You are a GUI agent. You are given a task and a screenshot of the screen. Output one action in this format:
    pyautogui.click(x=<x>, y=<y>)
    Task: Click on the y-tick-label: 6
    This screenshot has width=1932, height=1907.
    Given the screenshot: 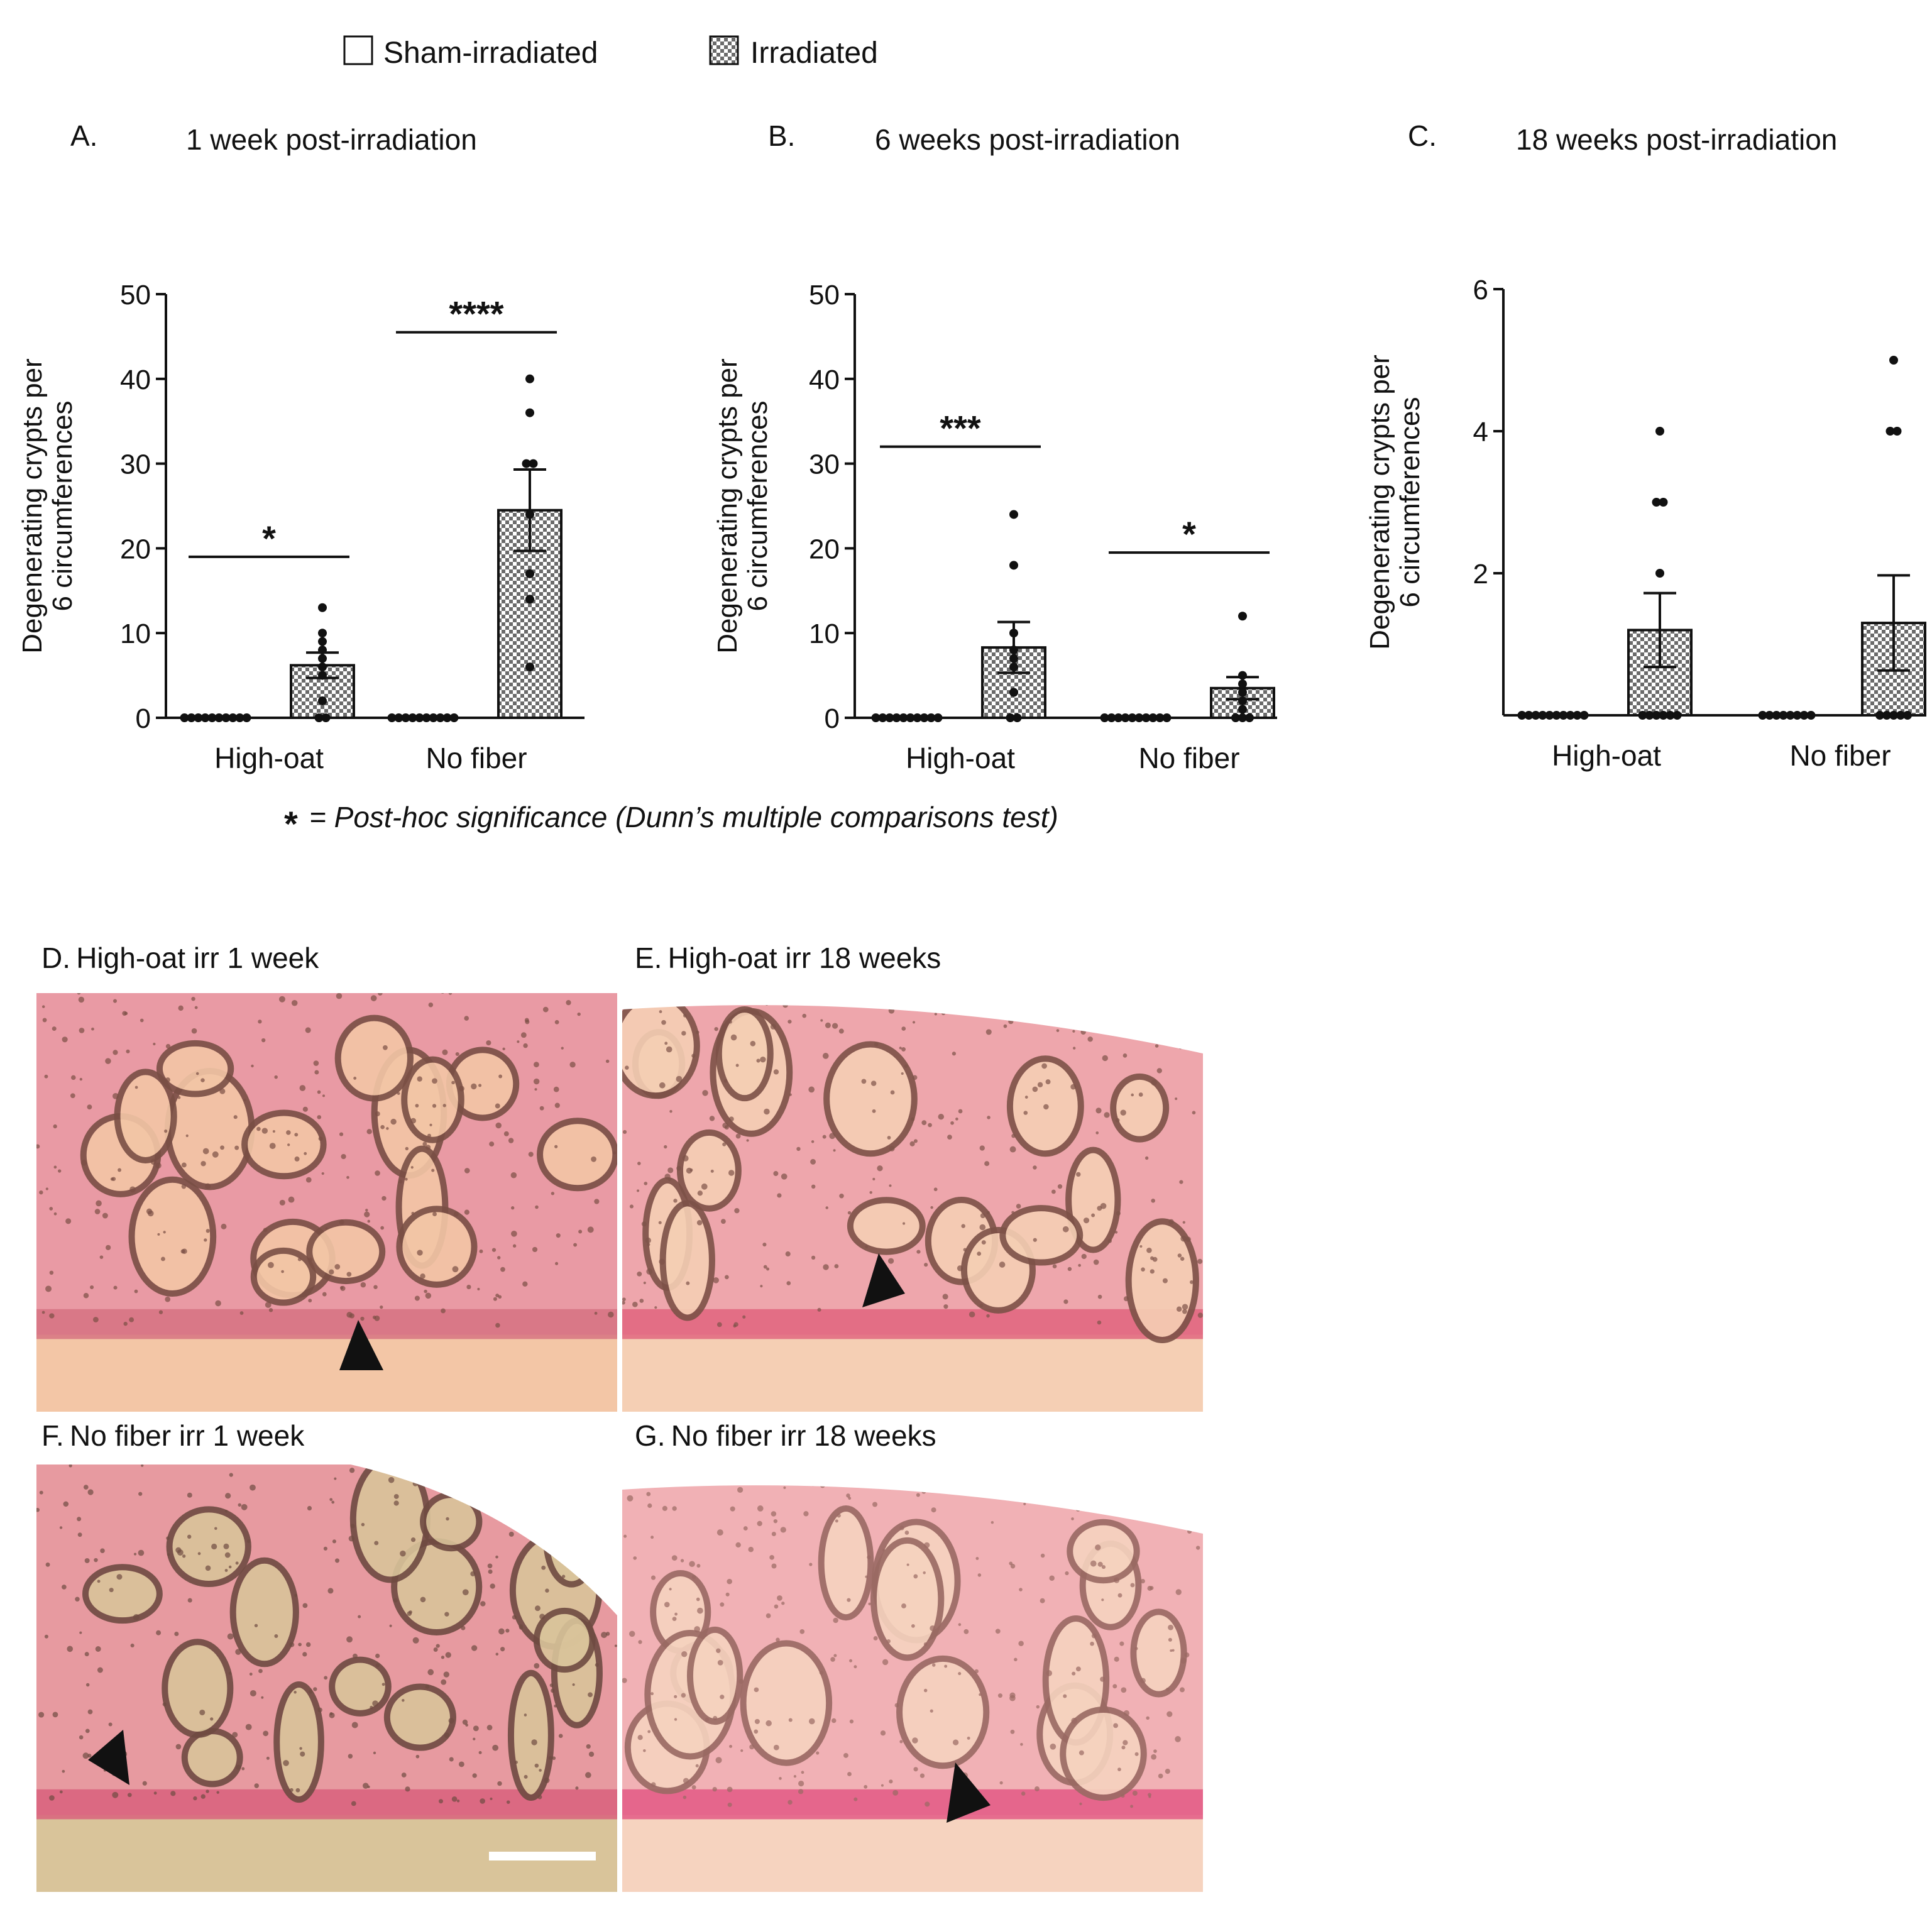 What is the action you would take?
    pyautogui.click(x=1480, y=290)
    